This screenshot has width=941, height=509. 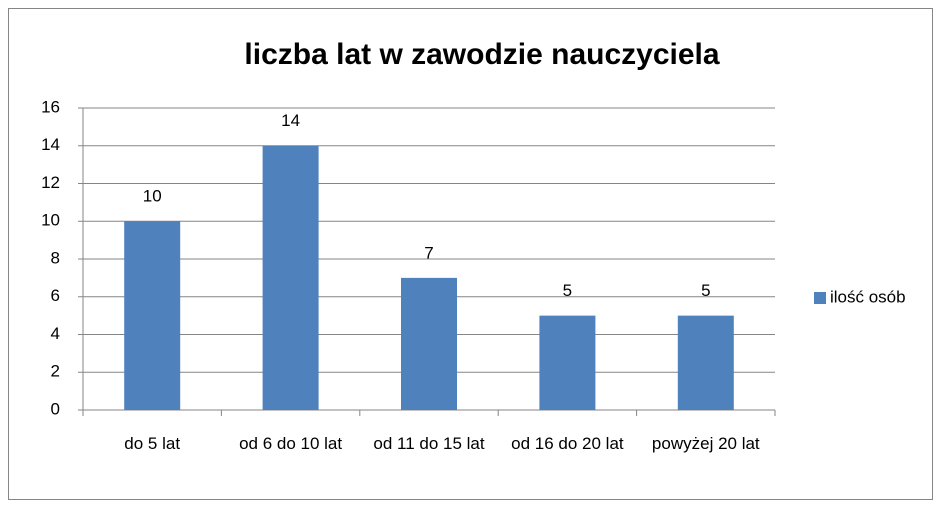 I want to click on x-tick-label: powyżej 20 lat, so click(x=705, y=443).